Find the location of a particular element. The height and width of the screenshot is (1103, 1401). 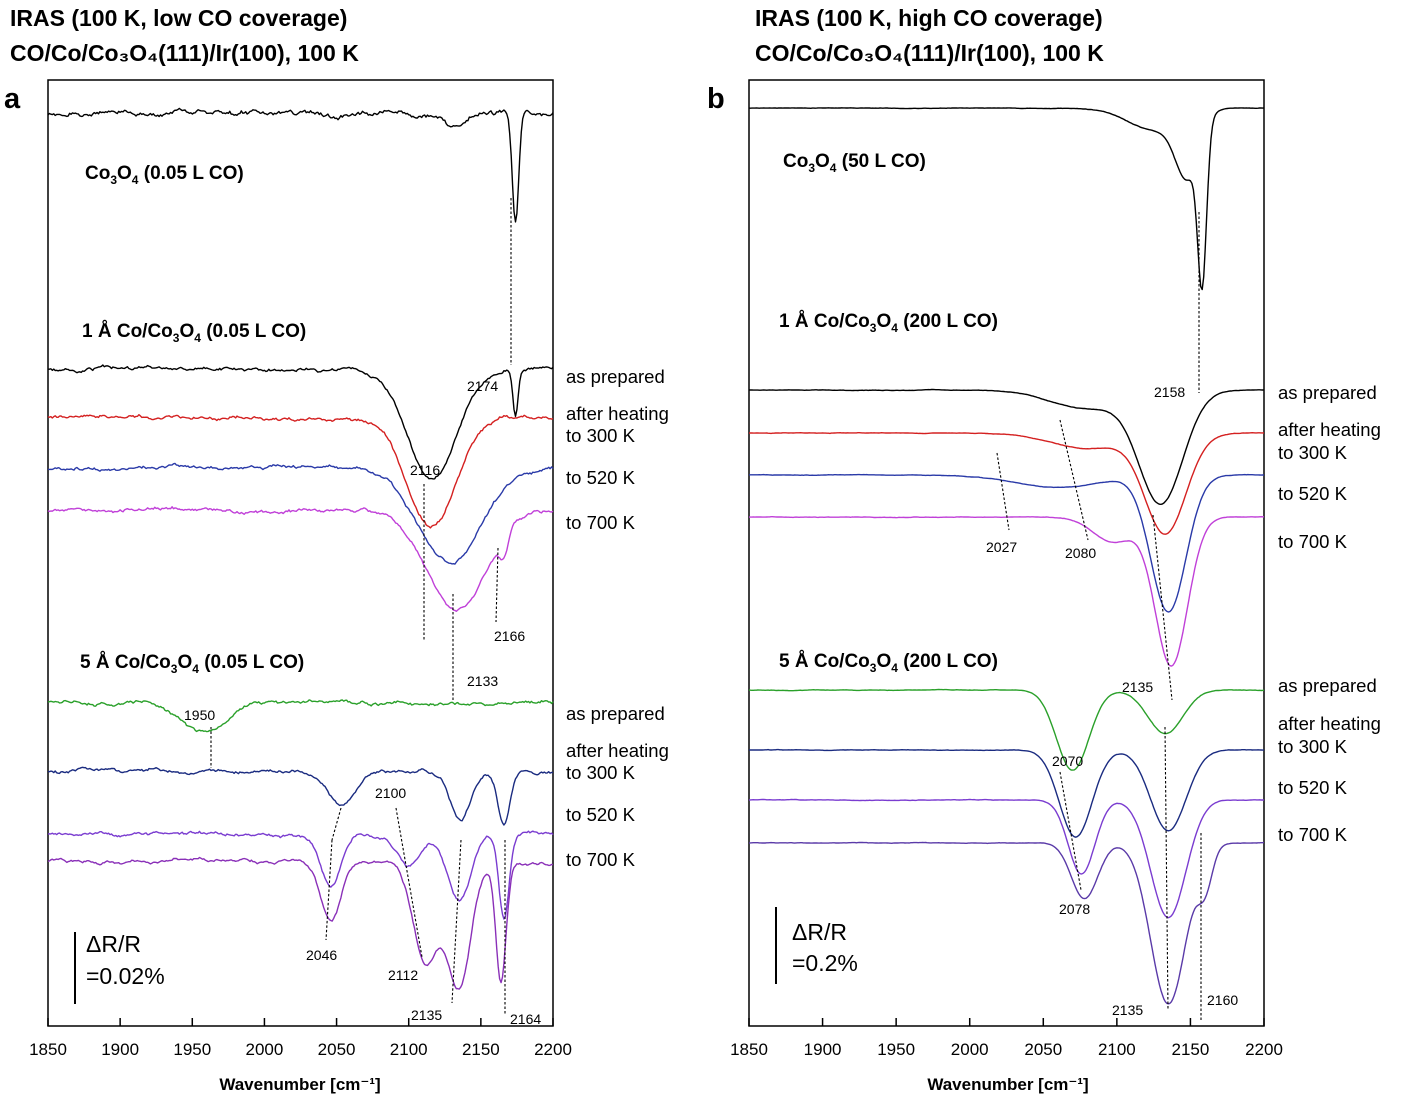

panel-b-title-line1: IRAS (100 K, high CO coverage) is located at coordinates (929, 18).